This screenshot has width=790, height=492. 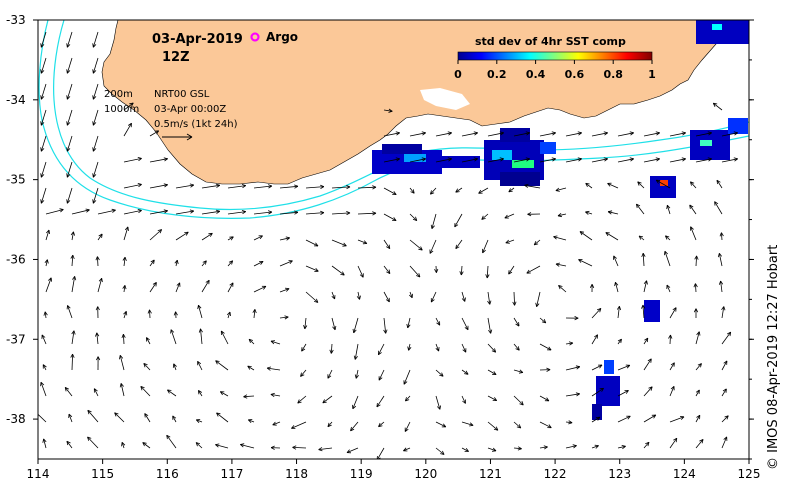 I want to click on x-tick-label: 119, so click(x=361, y=474).